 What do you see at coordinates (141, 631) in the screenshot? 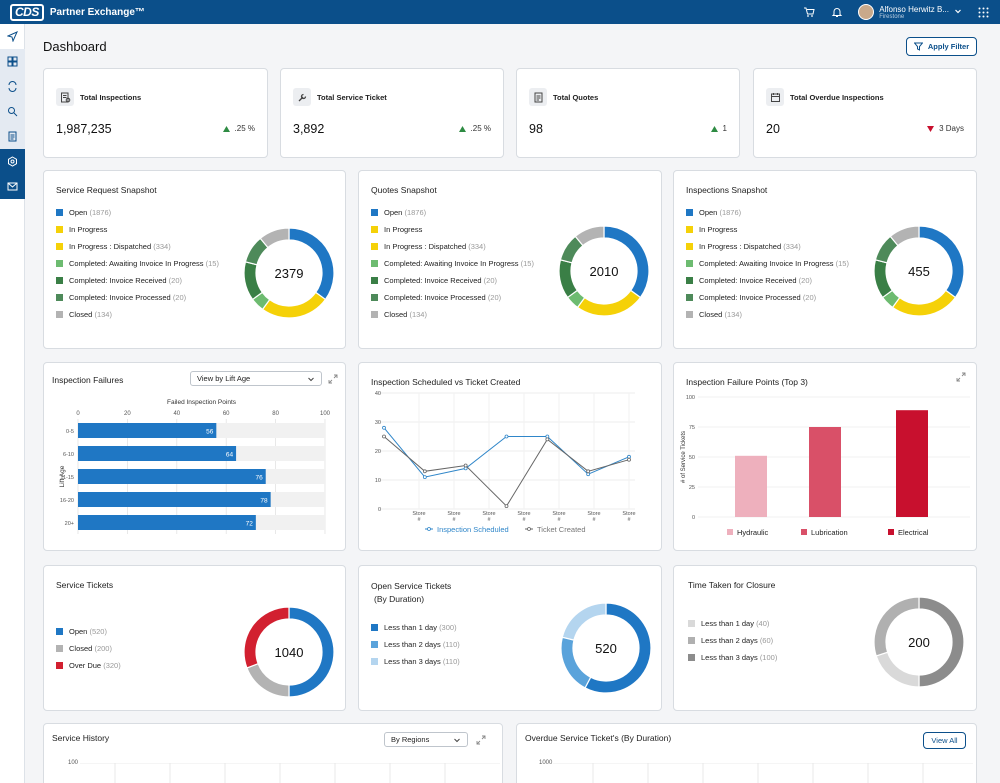
I see `legend-item: Open (520)` at bounding box center [141, 631].